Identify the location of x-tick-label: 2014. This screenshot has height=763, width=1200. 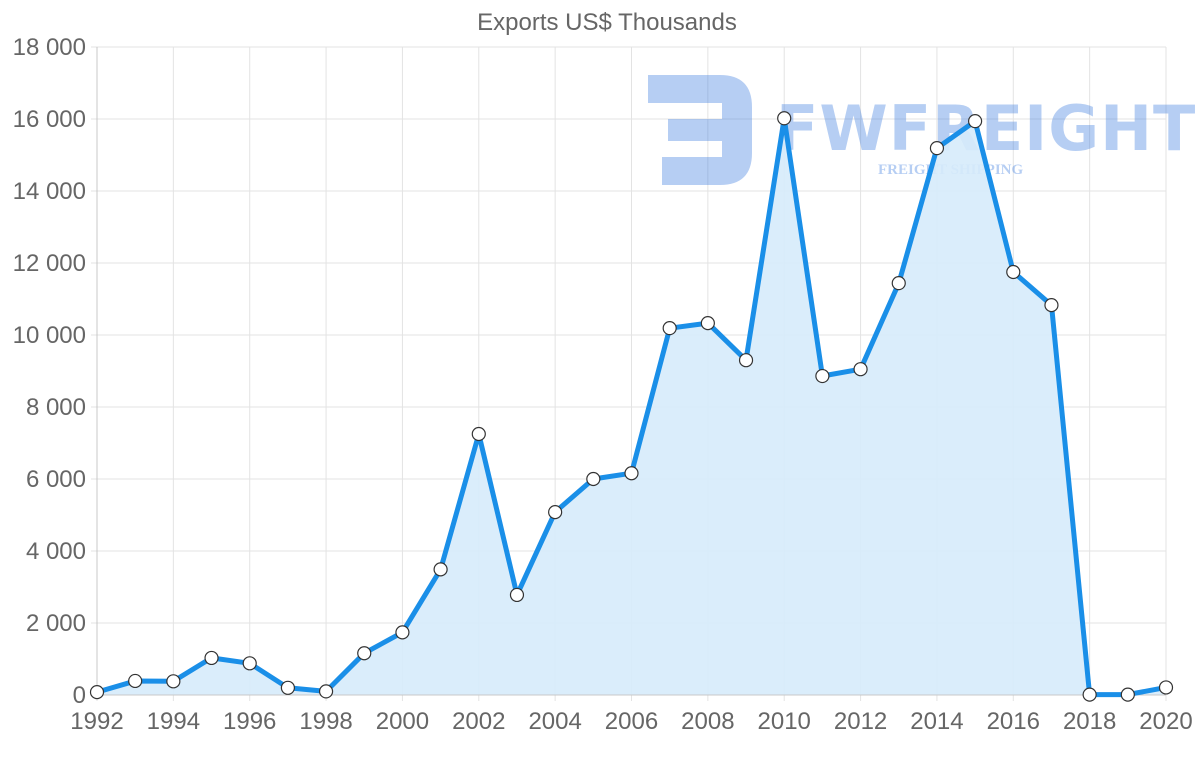
(936, 721).